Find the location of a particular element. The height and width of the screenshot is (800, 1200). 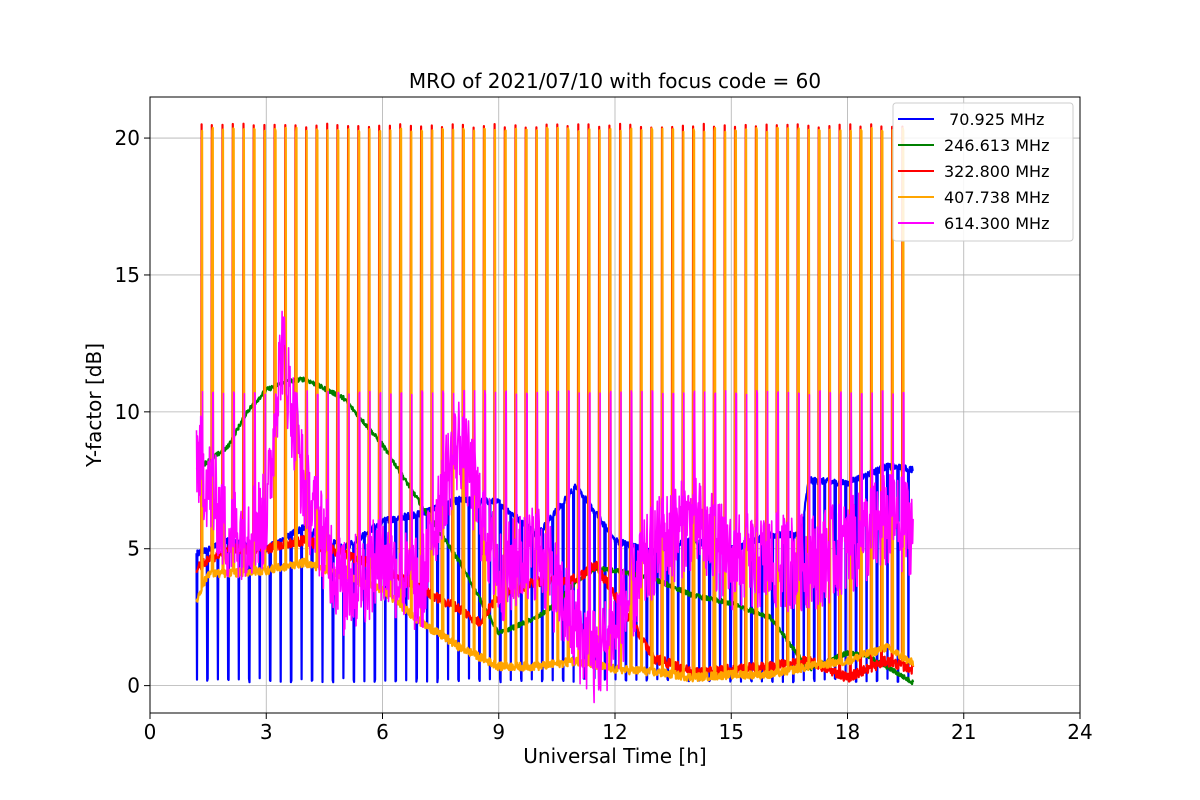

y-tick-label: 20 is located at coordinates (127, 138).